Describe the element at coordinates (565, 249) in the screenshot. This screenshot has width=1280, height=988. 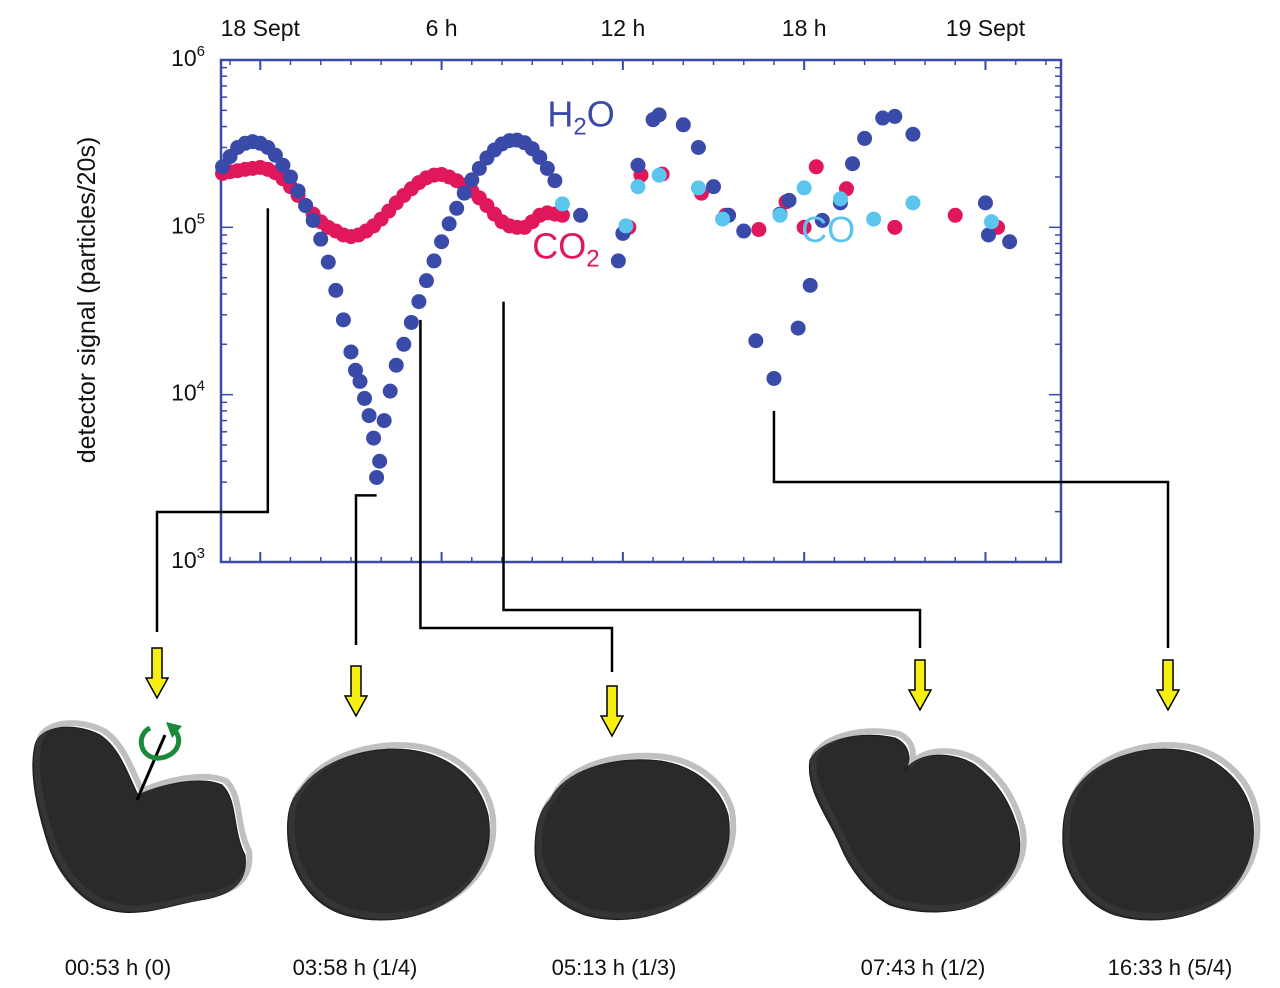
I see `series-label: CO2` at that location.